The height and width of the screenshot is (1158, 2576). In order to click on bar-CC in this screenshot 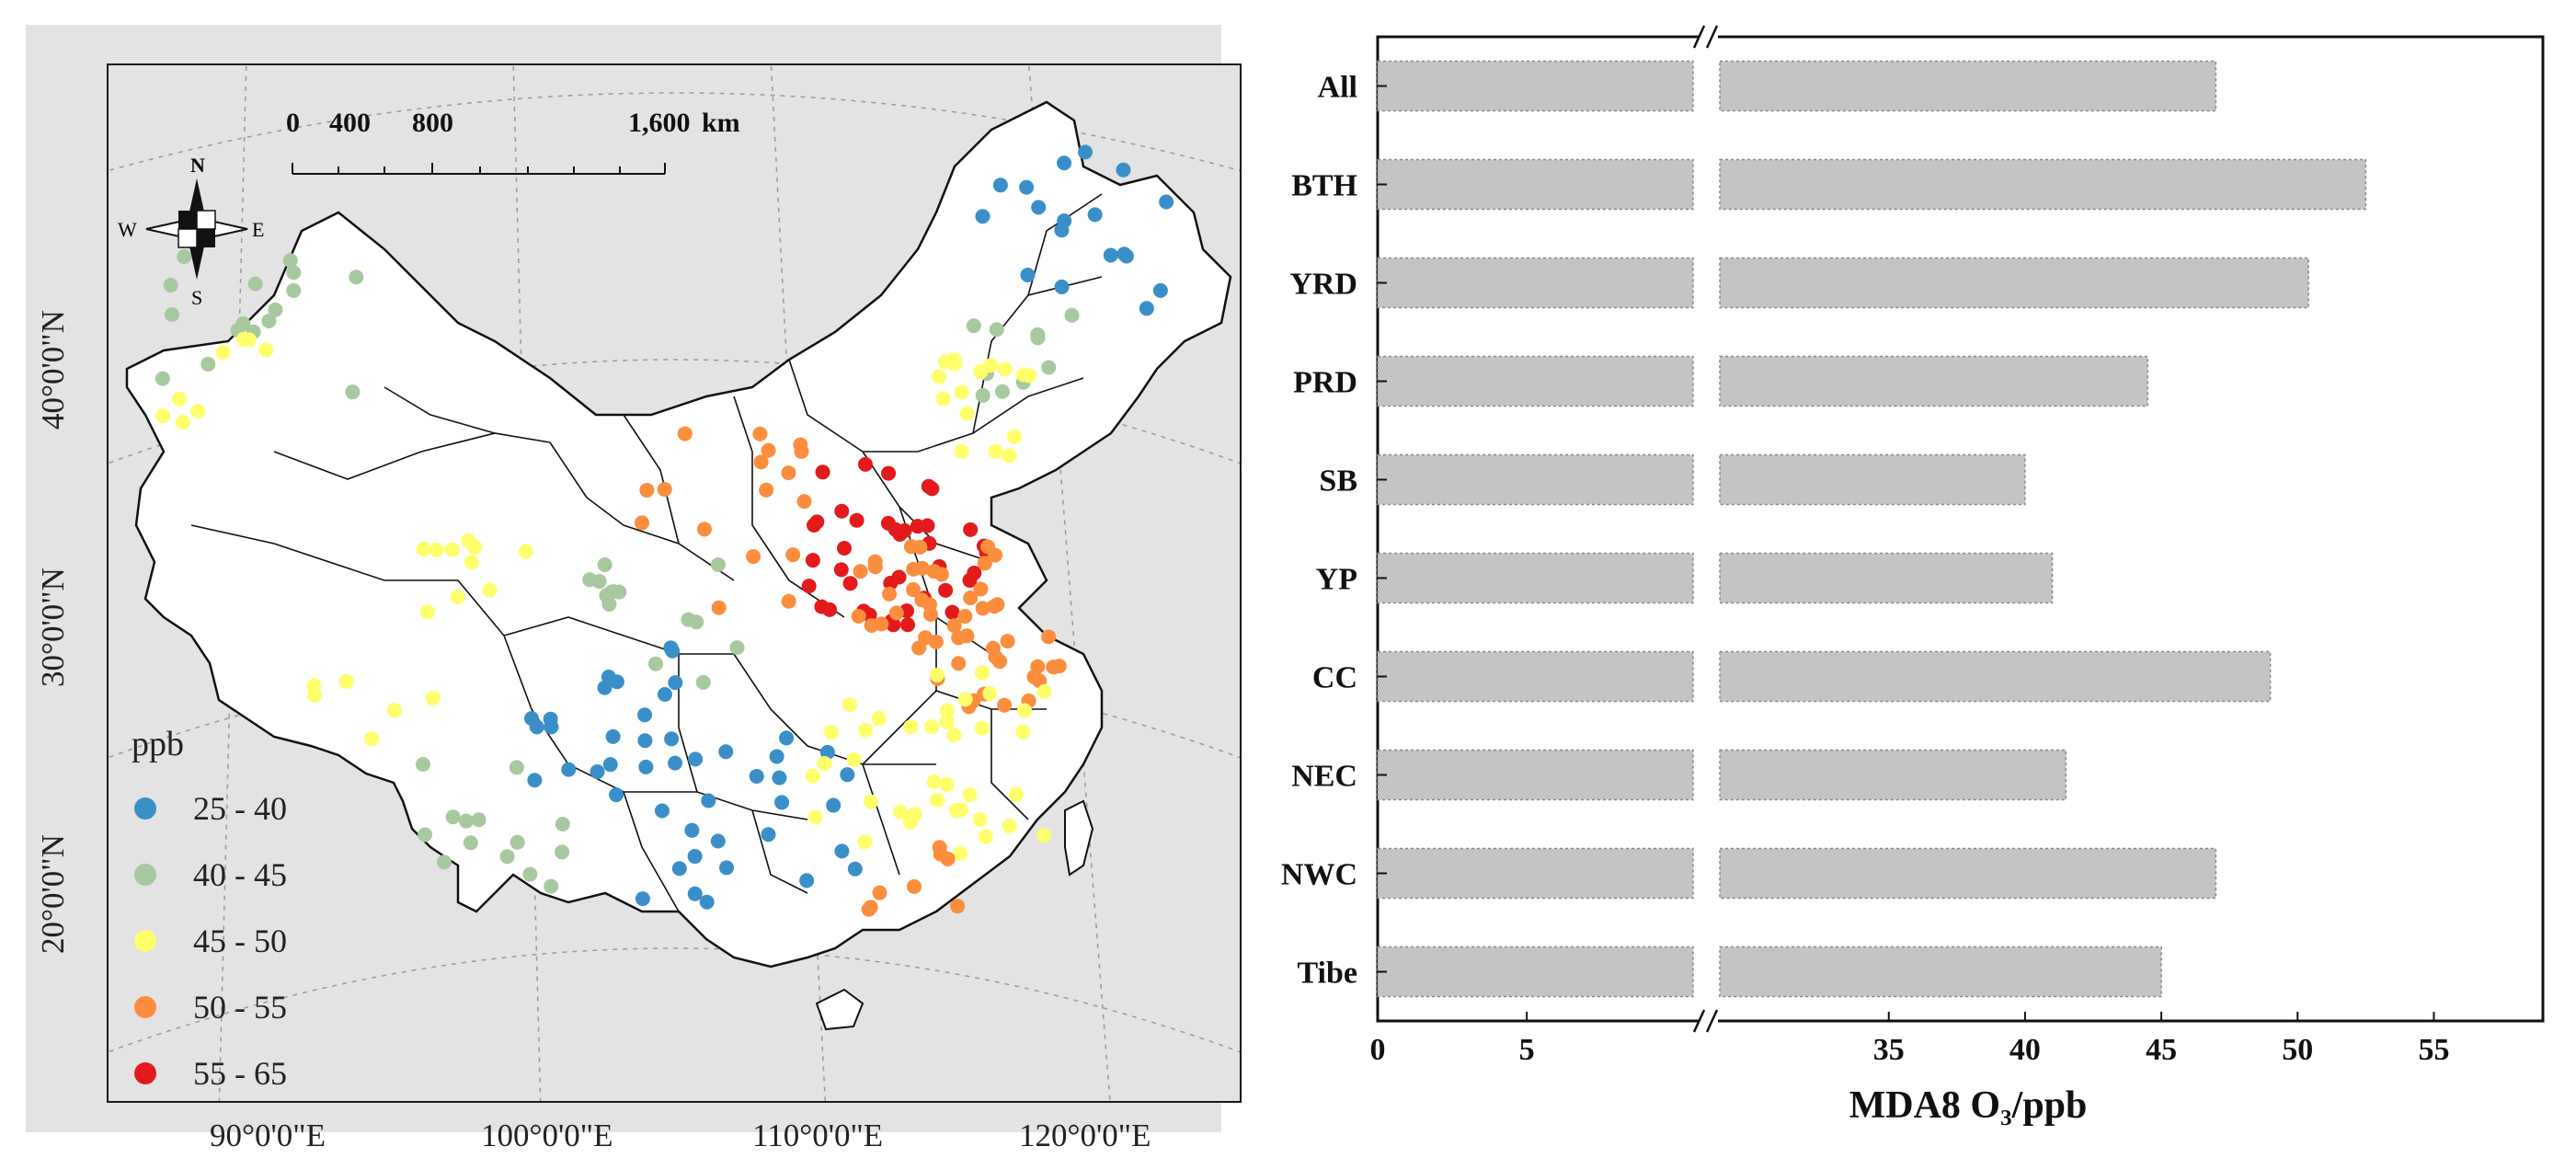, I will do `click(1995, 676)`.